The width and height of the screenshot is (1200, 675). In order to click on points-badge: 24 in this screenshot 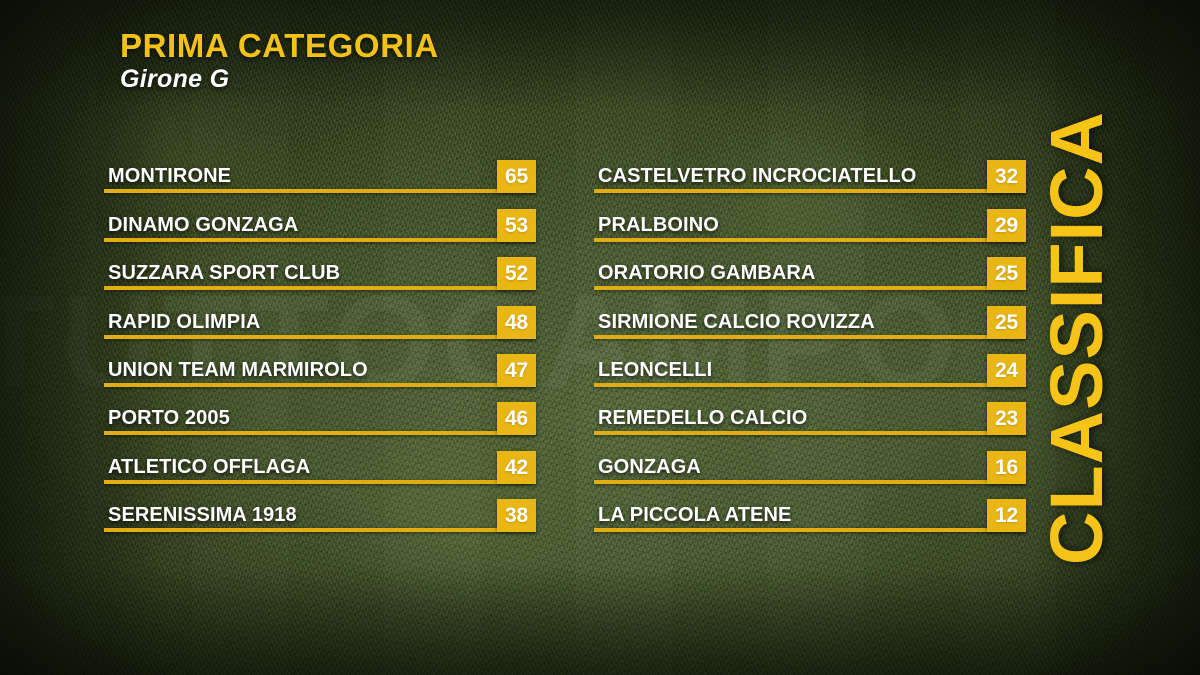, I will do `click(1006, 370)`.